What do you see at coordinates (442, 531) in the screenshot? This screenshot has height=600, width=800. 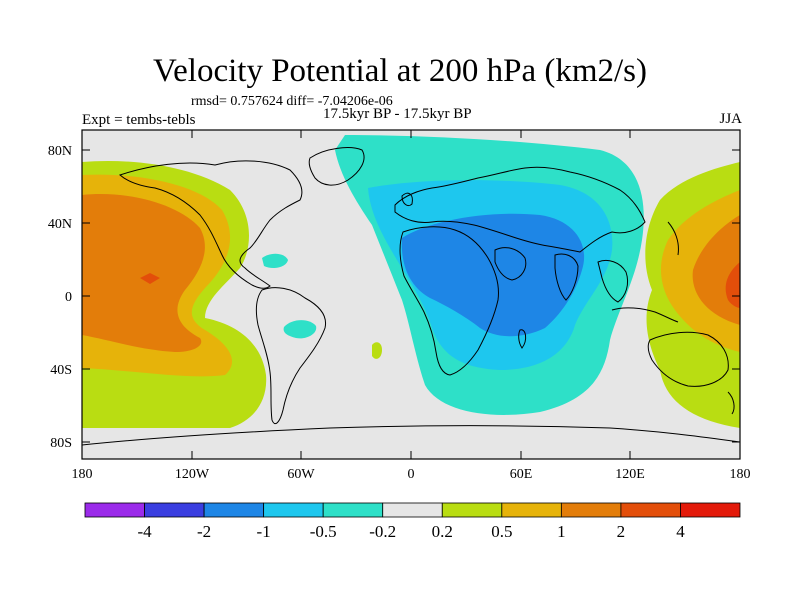 I see `colorbar-label: 0.2` at bounding box center [442, 531].